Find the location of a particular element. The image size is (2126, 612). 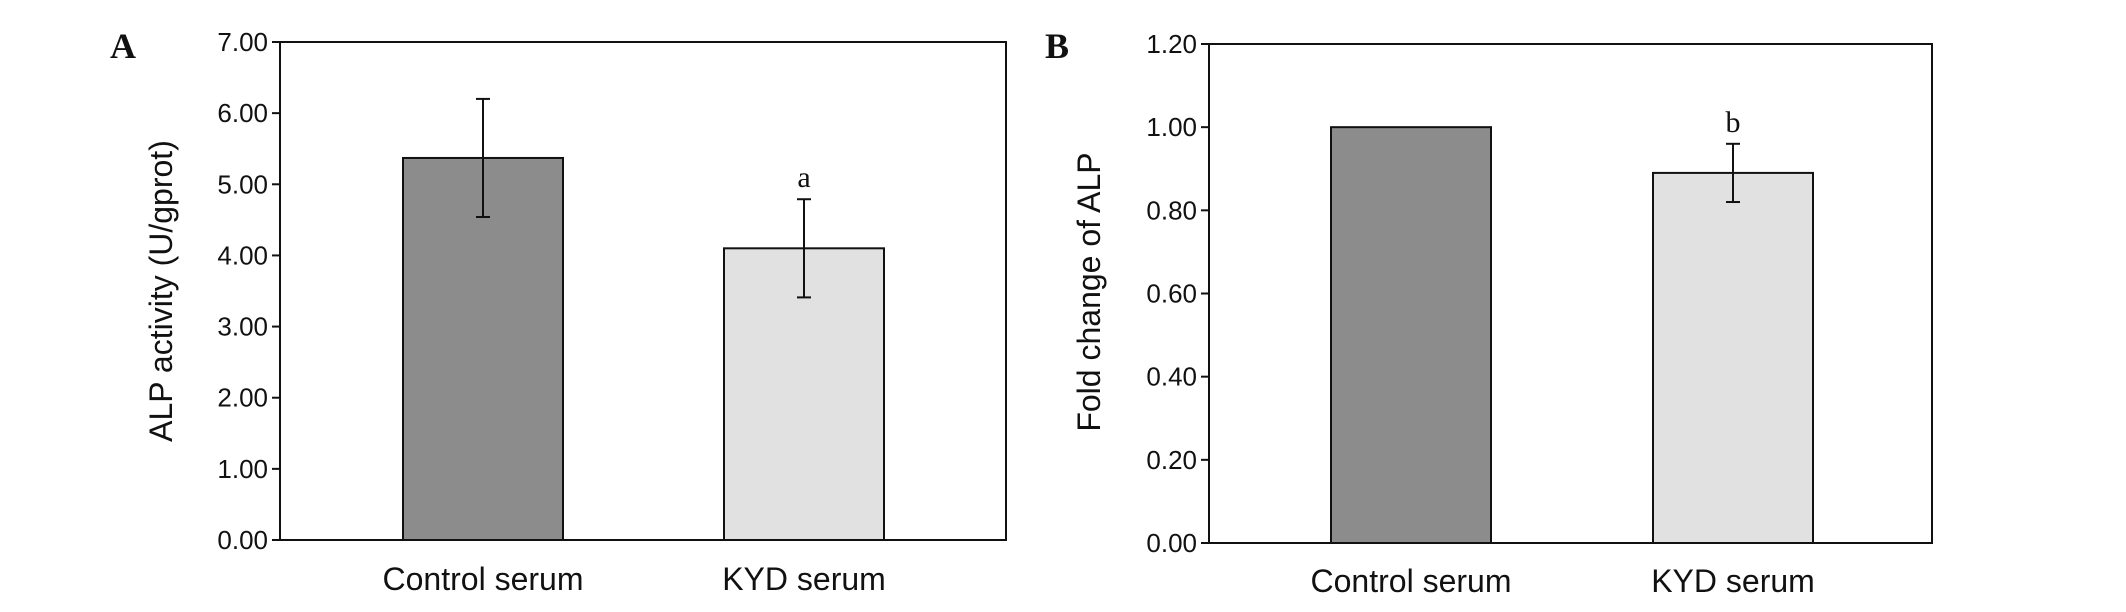

y-tick-label: 0.20 is located at coordinates (1171, 460).